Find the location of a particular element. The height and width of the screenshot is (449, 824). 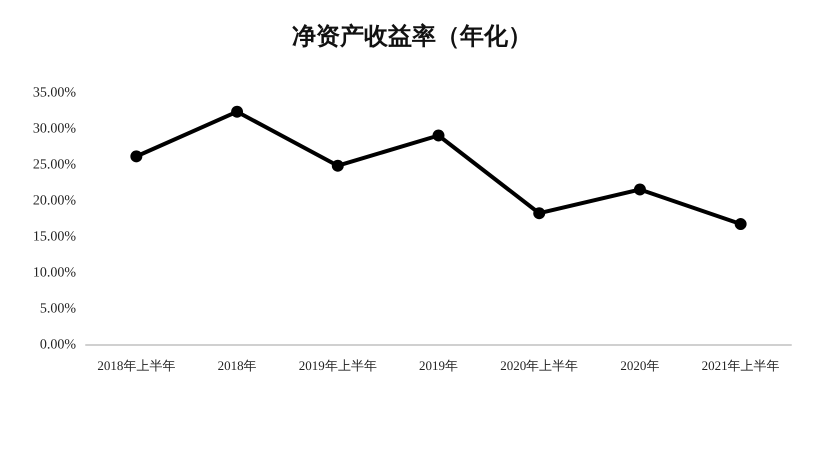

y-tick-label: 15.00% is located at coordinates (54, 237).